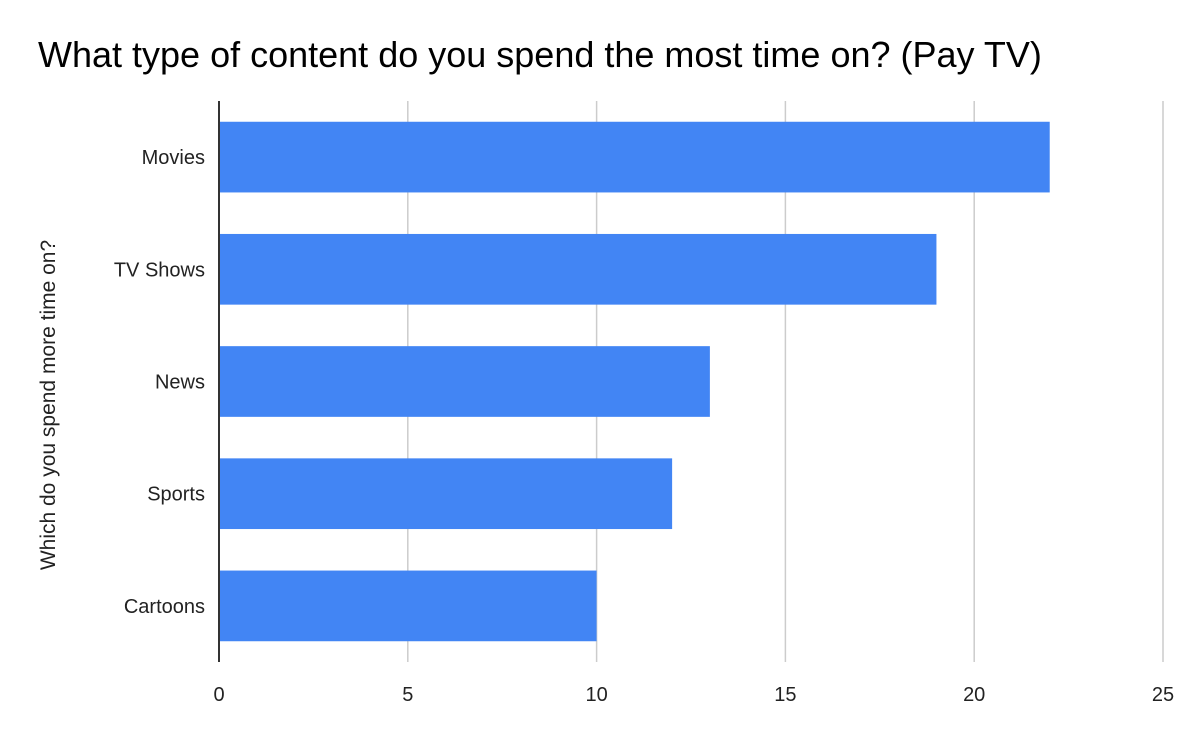 This screenshot has height=742, width=1200. What do you see at coordinates (785, 695) in the screenshot?
I see `x-tick-label: 15` at bounding box center [785, 695].